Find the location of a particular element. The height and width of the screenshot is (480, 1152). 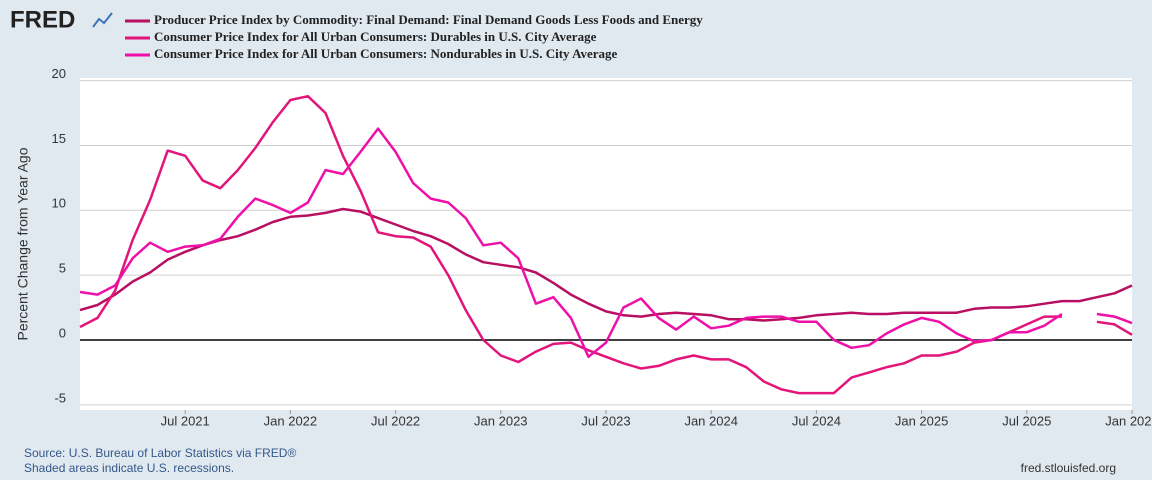

x-tick-label: Jul 2024 is located at coordinates (816, 420).